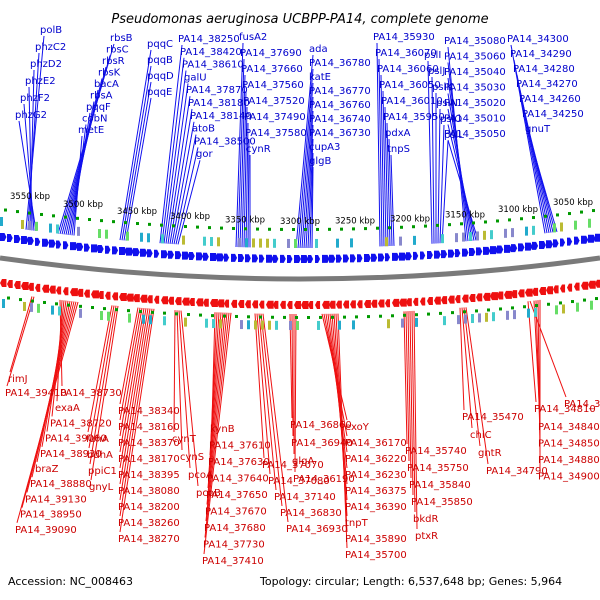 This screenshot has width=600, height=600. What do you see at coordinates (475, 41) in the screenshot?
I see `gene-label: PA14_35080` at bounding box center [475, 41].